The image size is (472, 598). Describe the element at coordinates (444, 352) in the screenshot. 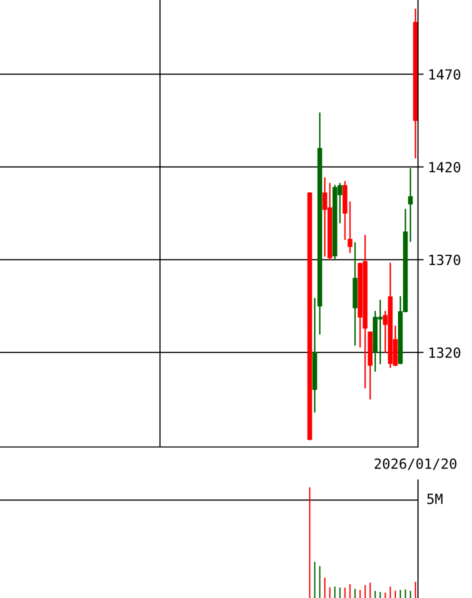

I see `y-tick-label: 1320` at that location.